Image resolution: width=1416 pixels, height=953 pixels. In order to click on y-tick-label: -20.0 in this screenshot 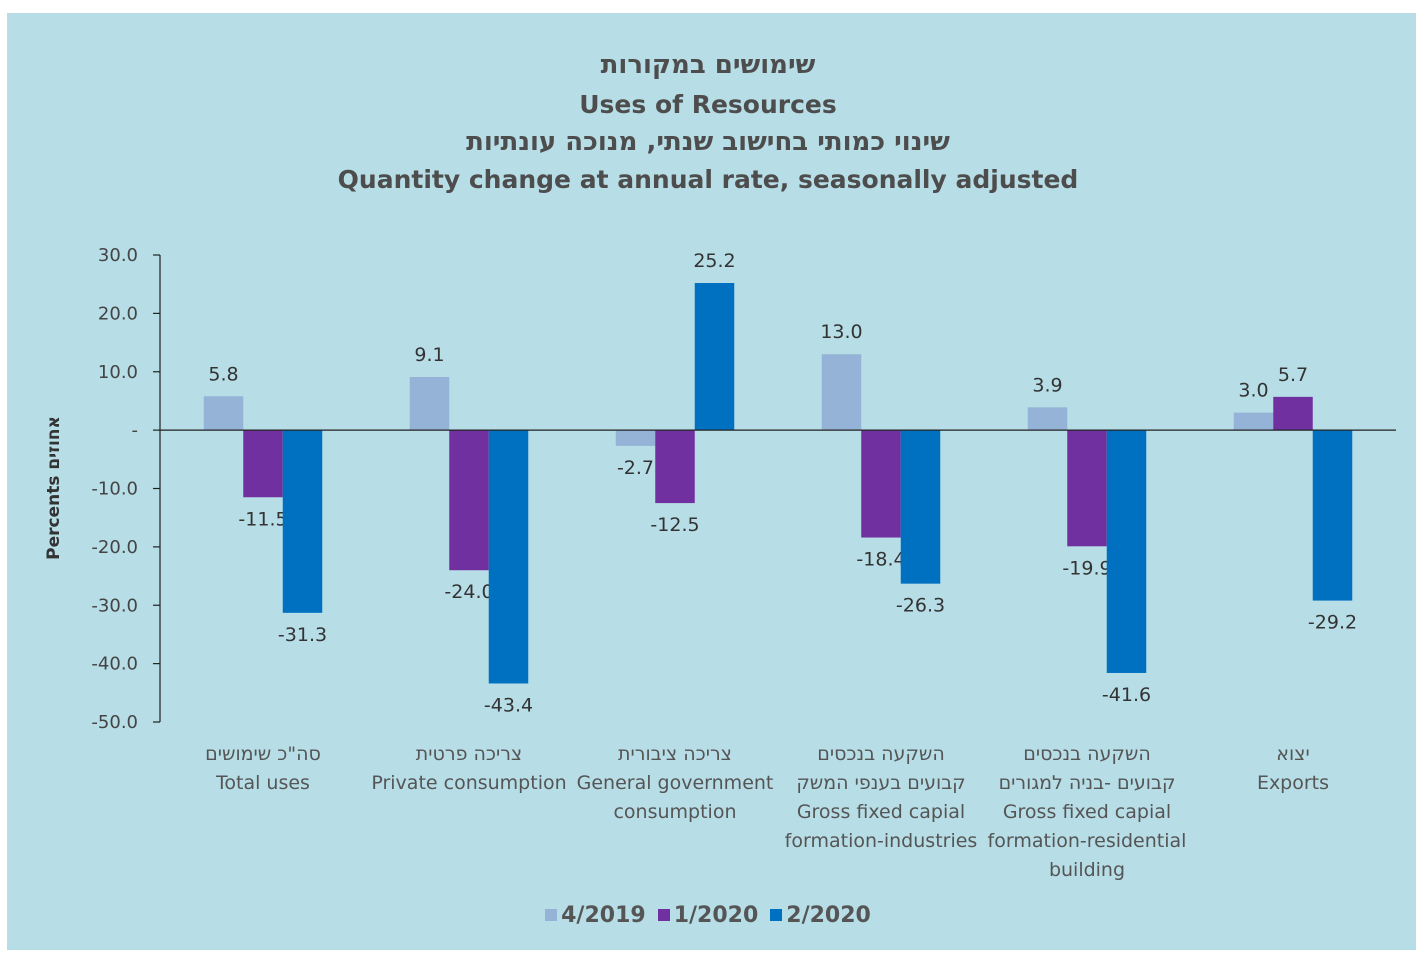, I will do `click(114, 547)`.